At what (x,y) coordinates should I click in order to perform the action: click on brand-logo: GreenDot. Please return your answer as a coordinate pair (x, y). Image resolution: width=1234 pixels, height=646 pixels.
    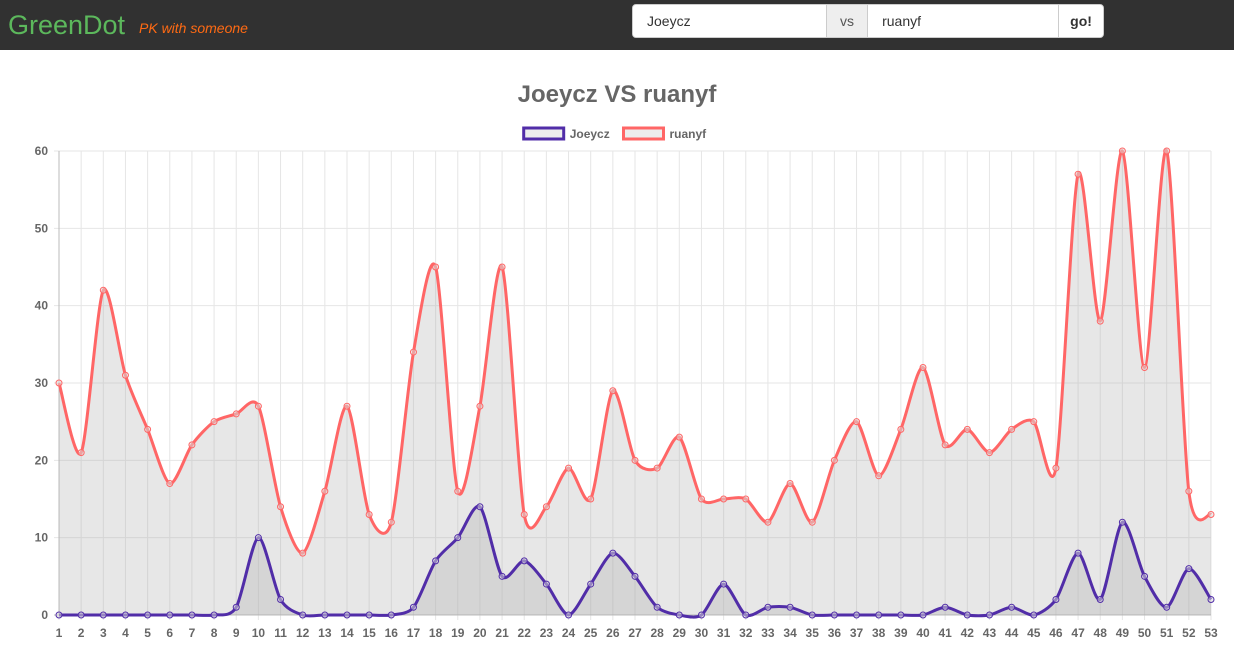
    Looking at the image, I should click on (67, 25).